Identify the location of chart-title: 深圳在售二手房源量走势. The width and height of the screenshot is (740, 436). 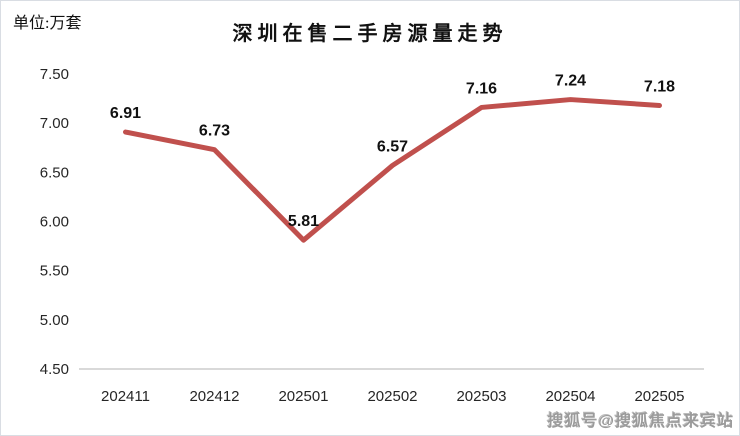
(370, 34).